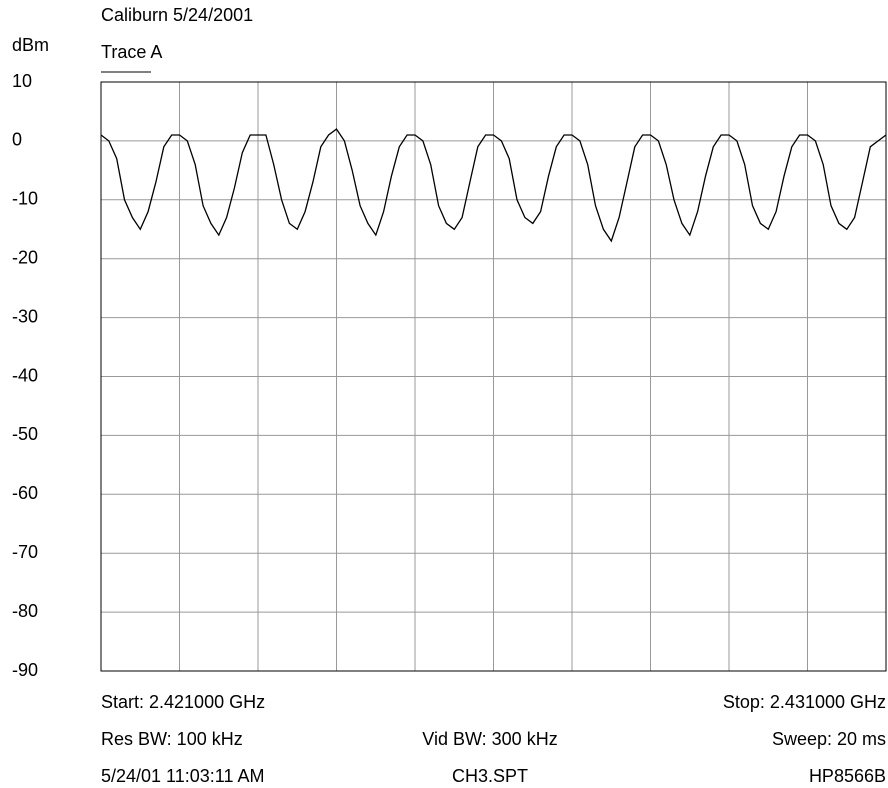 This screenshot has width=888, height=788. Describe the element at coordinates (131, 52) in the screenshot. I see `legend-label: Trace A` at that location.